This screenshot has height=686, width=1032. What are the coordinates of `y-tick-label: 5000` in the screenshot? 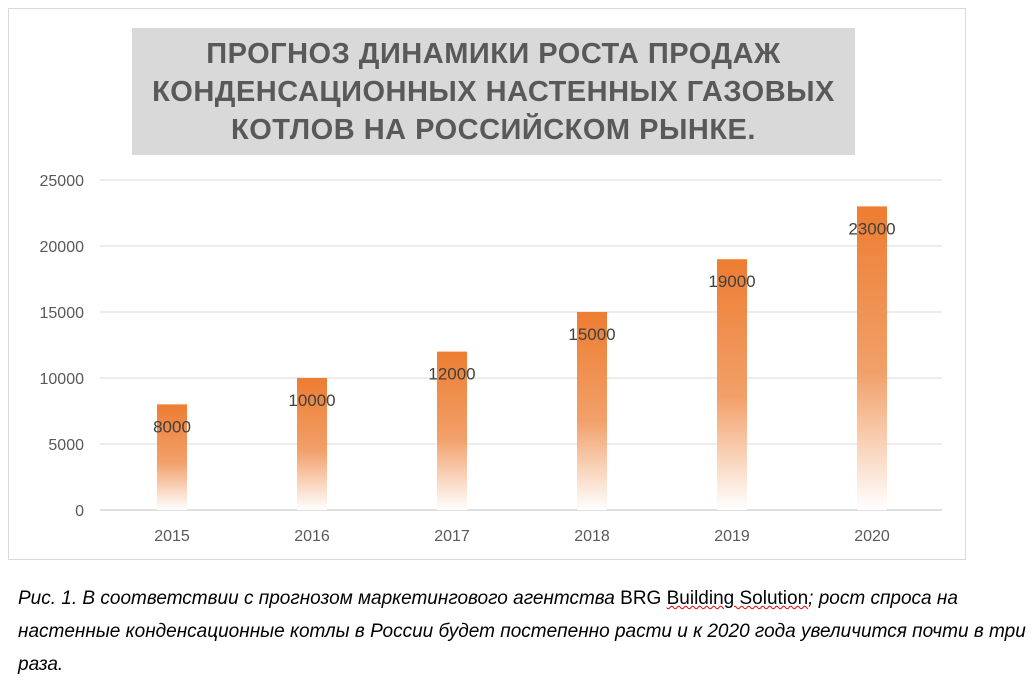 It's located at (66, 445).